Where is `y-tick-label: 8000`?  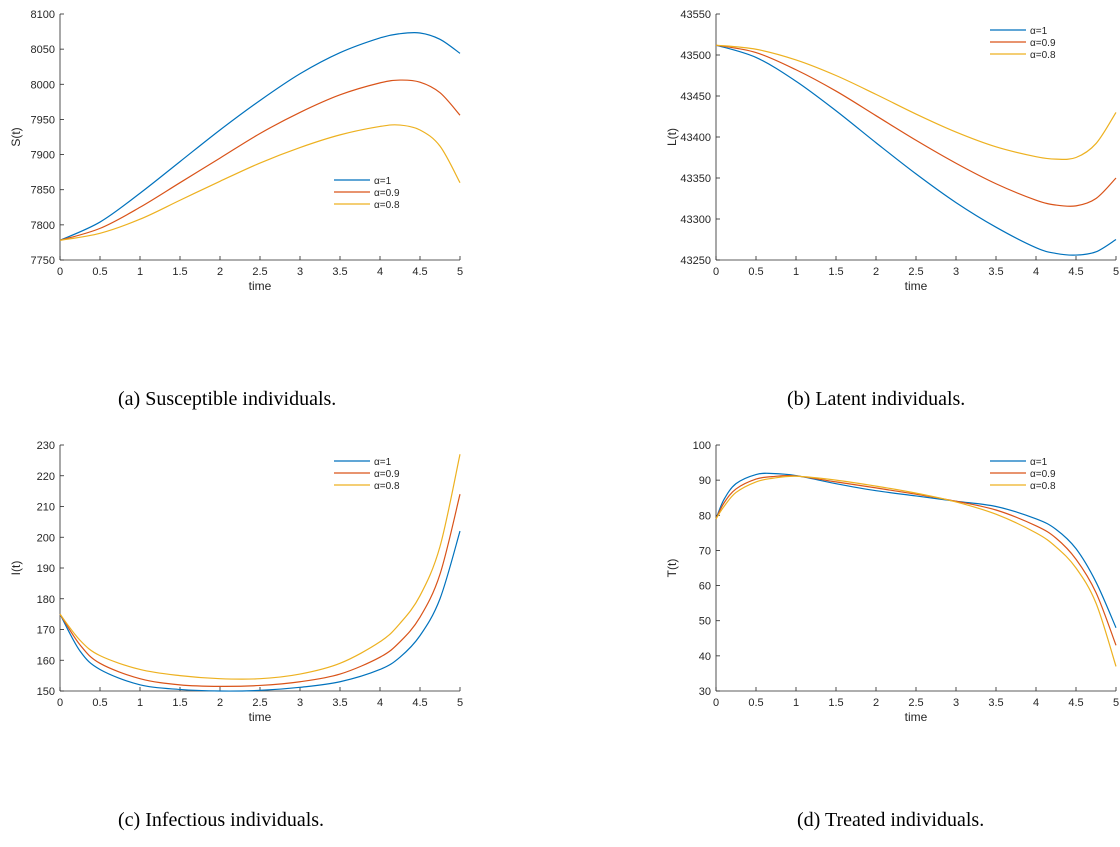
y-tick-label: 8000 is located at coordinates (43, 85).